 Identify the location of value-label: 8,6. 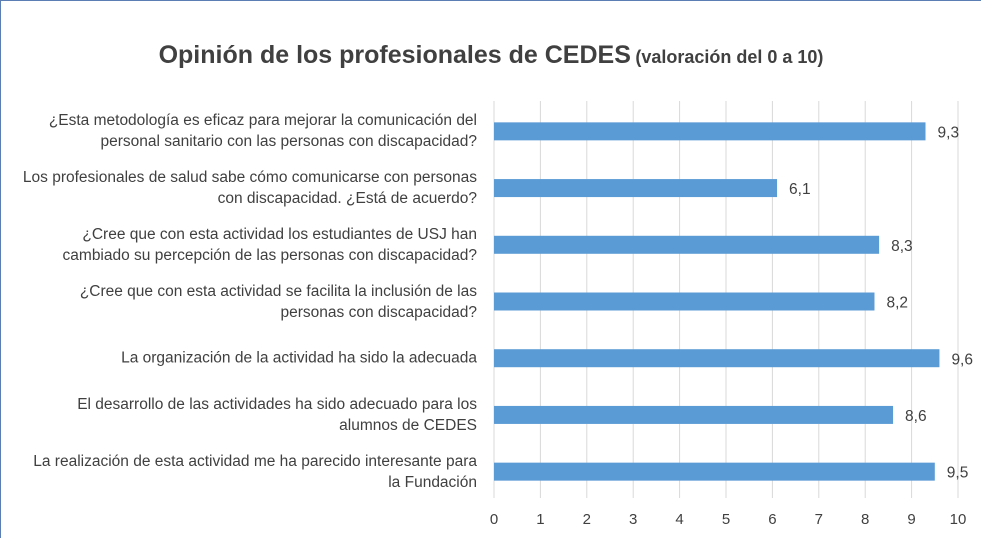
(916, 416).